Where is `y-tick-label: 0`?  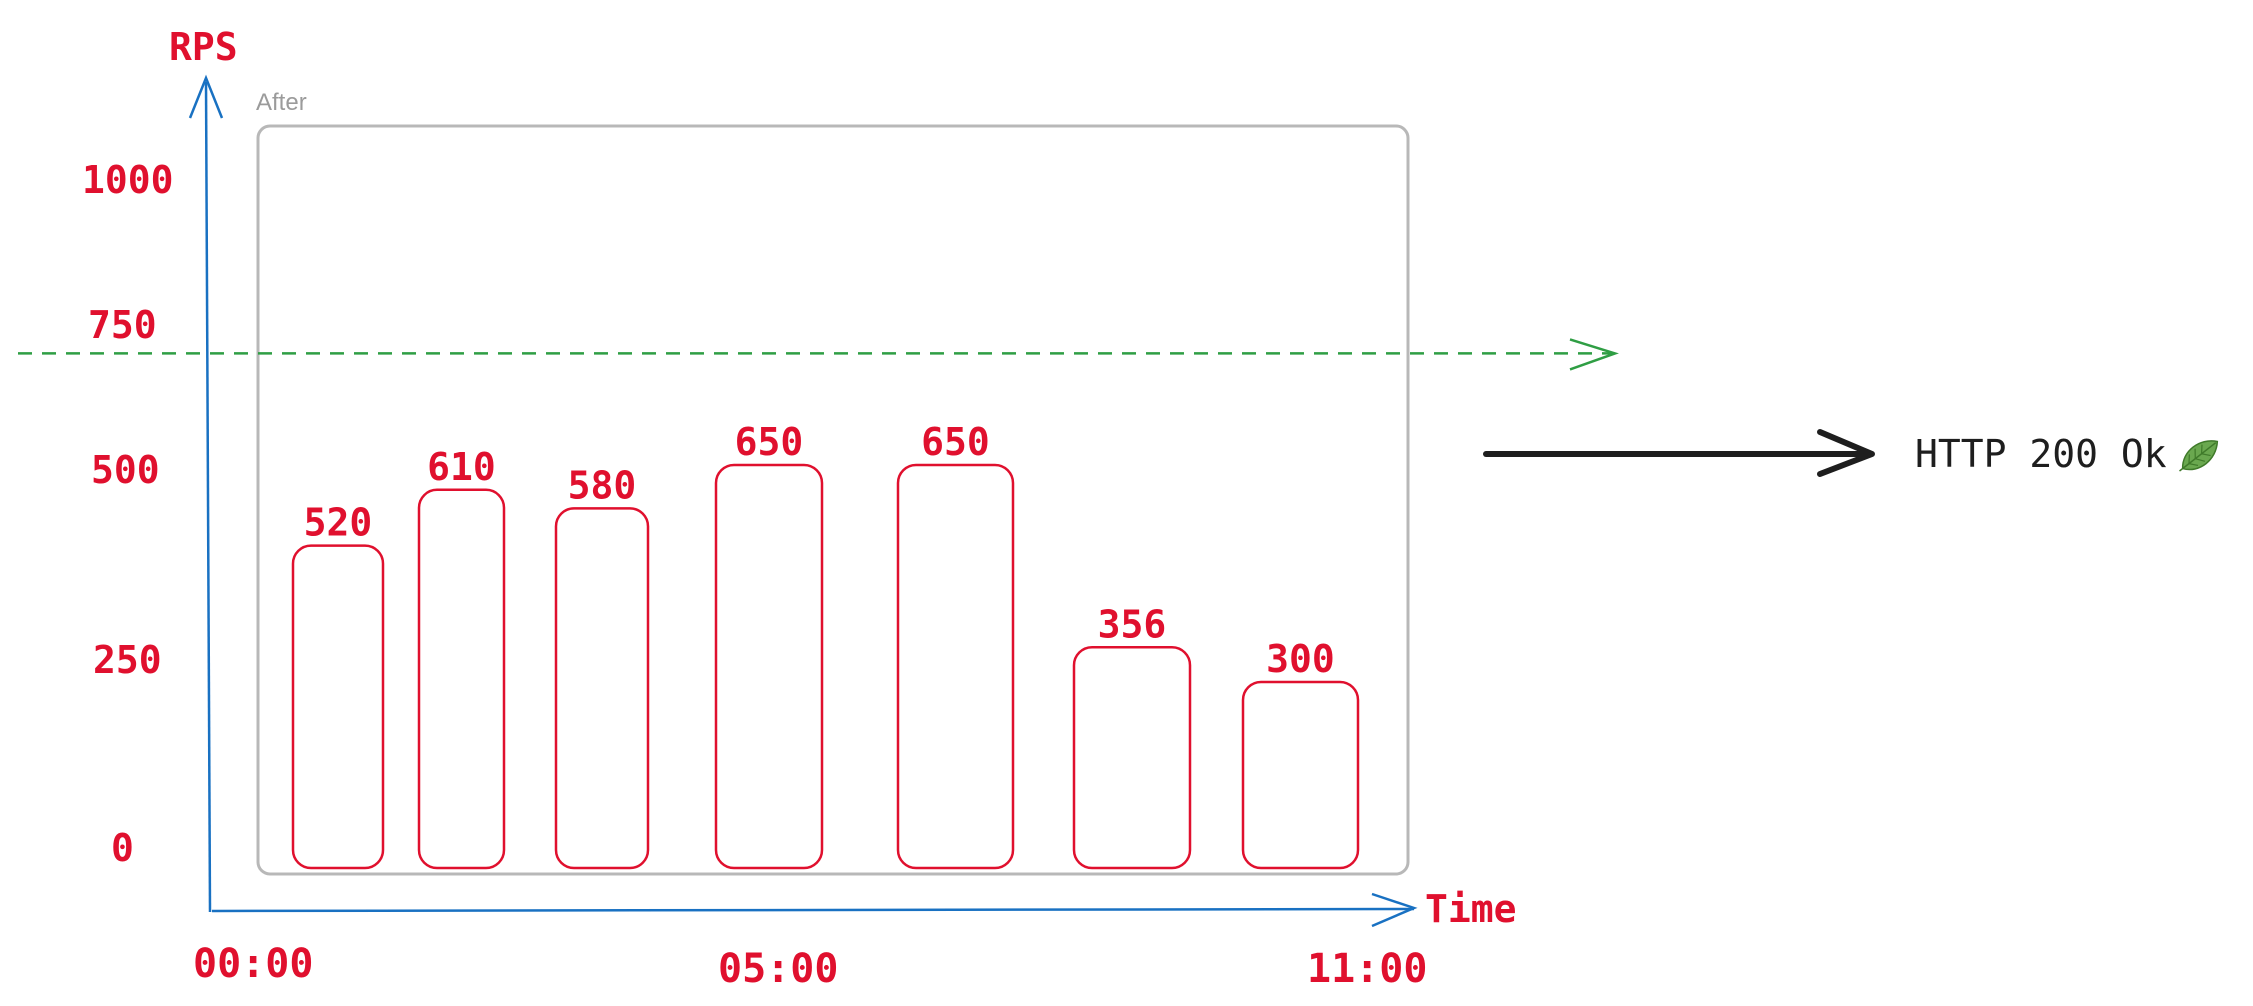
y-tick-label: 0 is located at coordinates (122, 848).